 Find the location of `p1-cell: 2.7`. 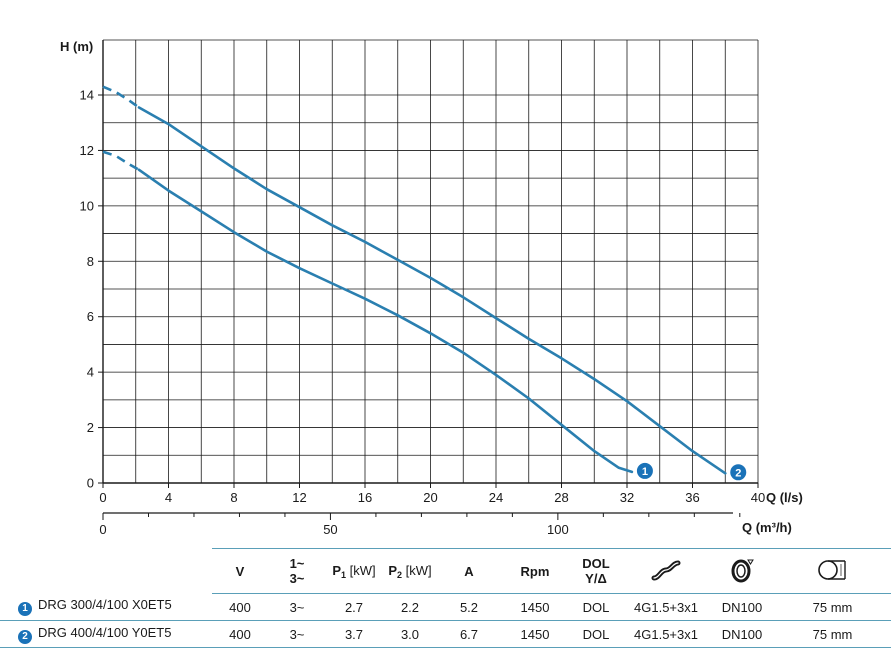

p1-cell: 2.7 is located at coordinates (354, 607).